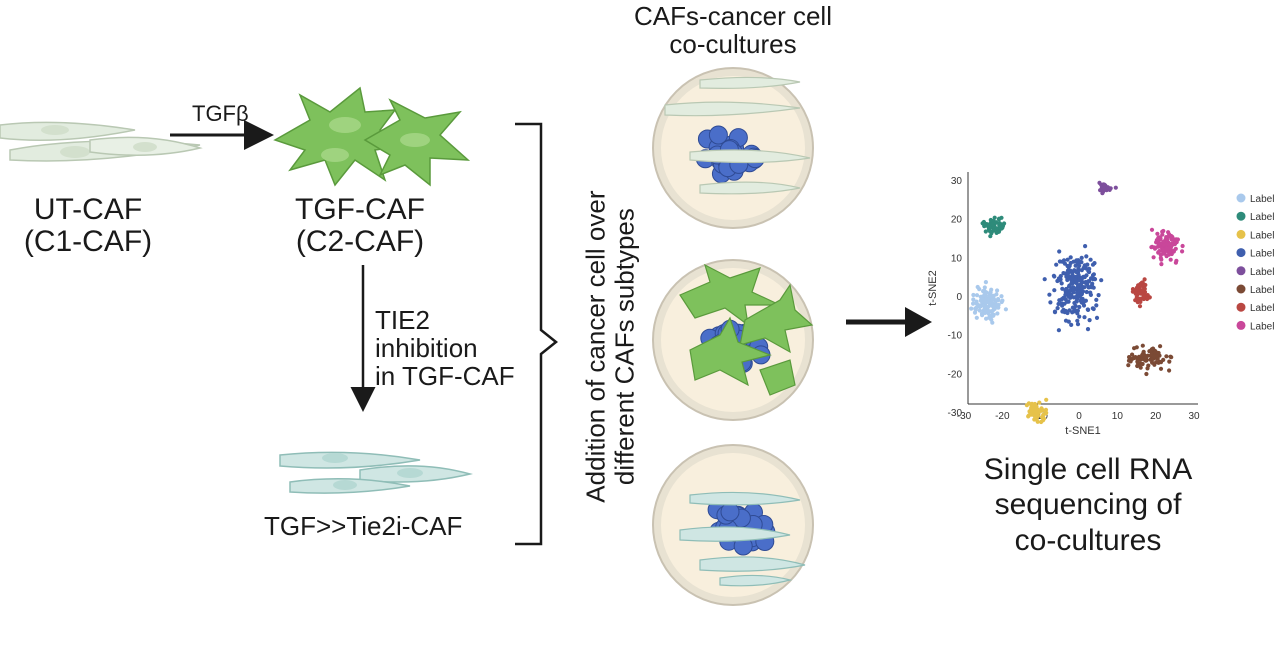 The width and height of the screenshot is (1280, 655). Describe the element at coordinates (733, 148) in the screenshot. I see `coculture-dish-utcaf` at that location.